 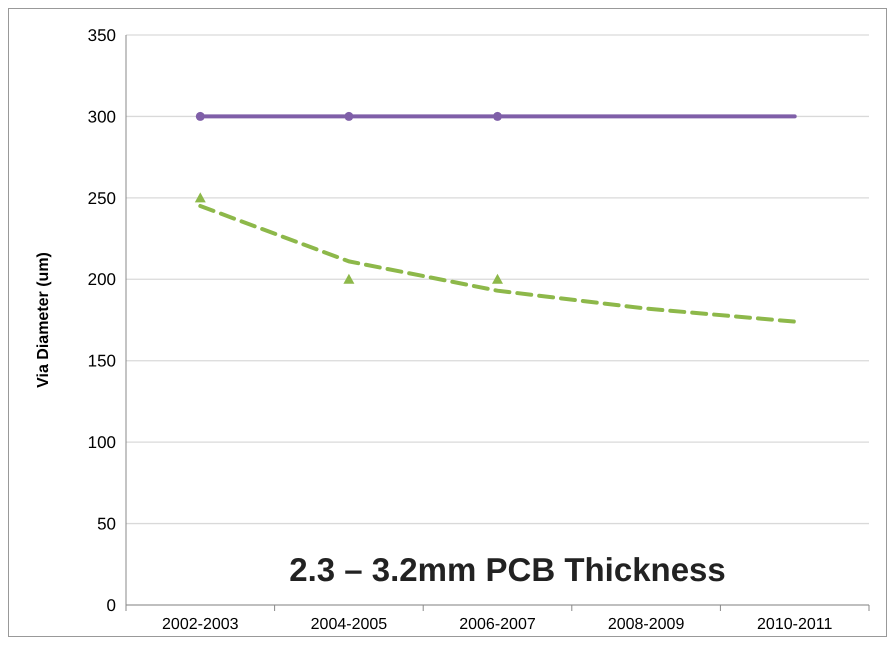 I want to click on x-tick-label: 2010-2011, so click(x=794, y=624).